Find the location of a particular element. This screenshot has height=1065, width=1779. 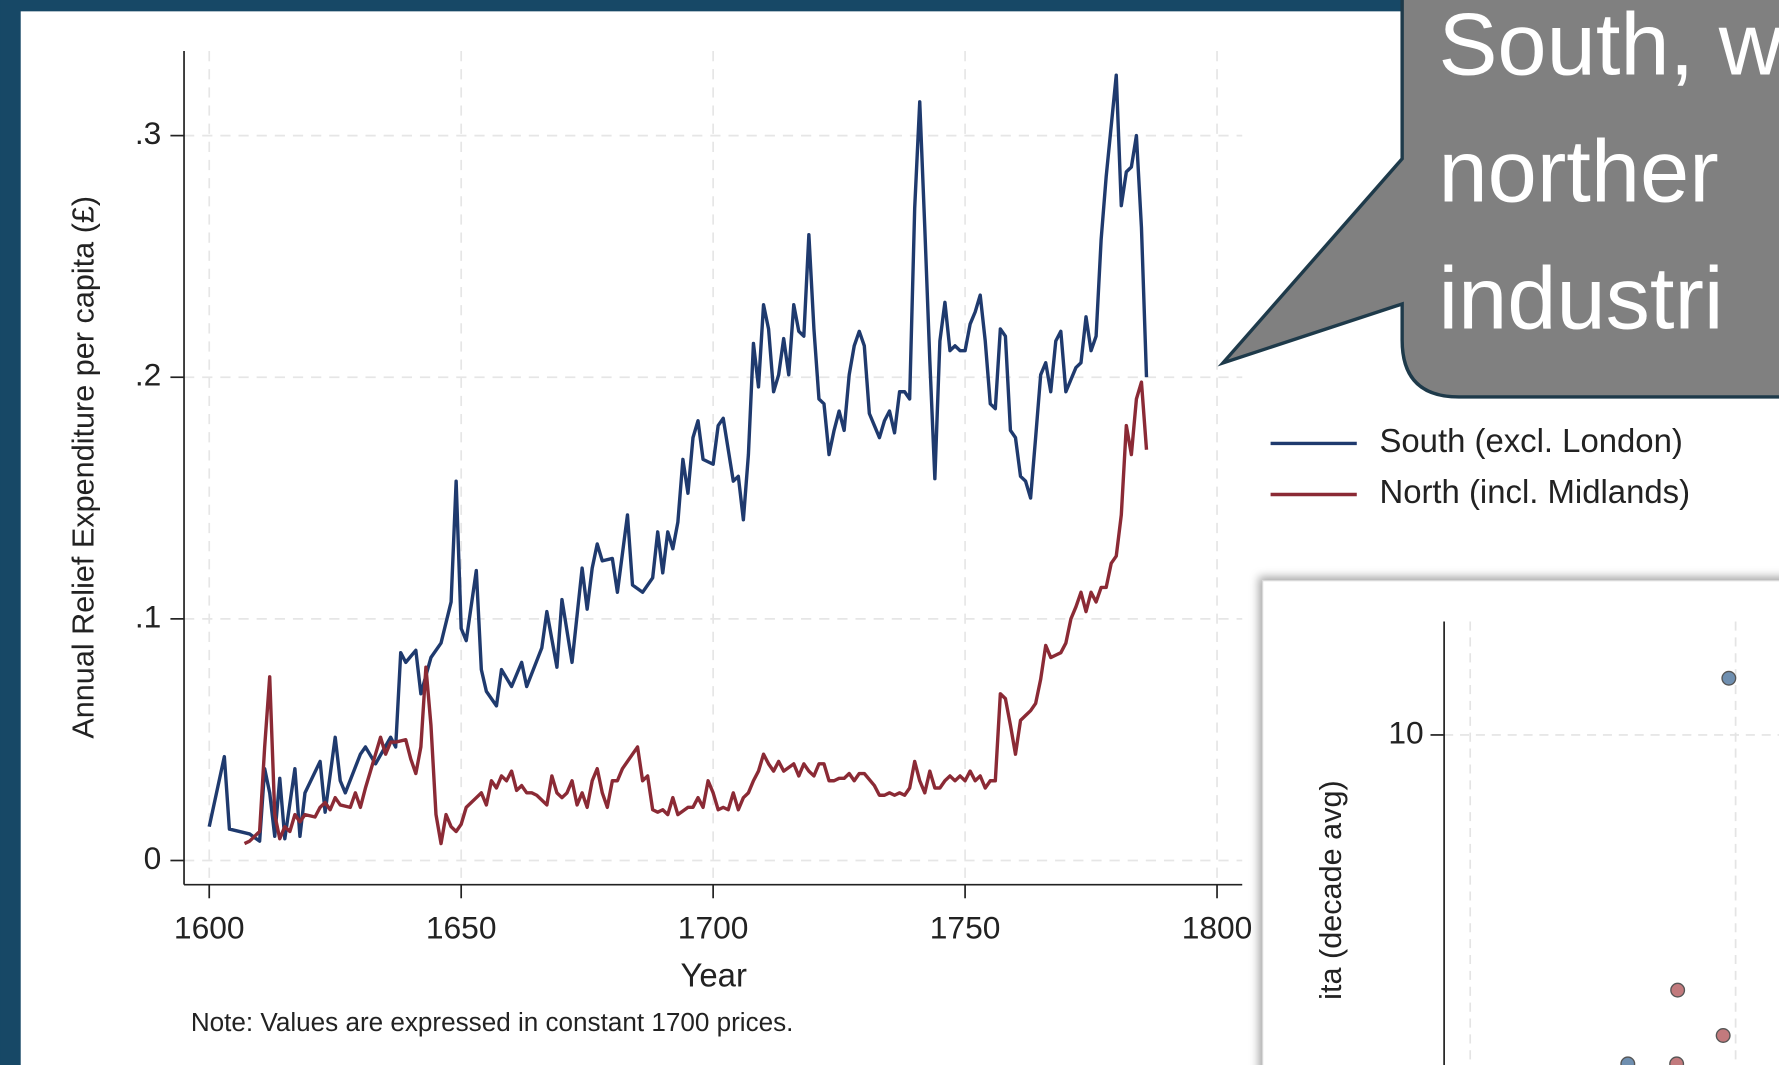

callout-text: norther is located at coordinates (1578, 170).